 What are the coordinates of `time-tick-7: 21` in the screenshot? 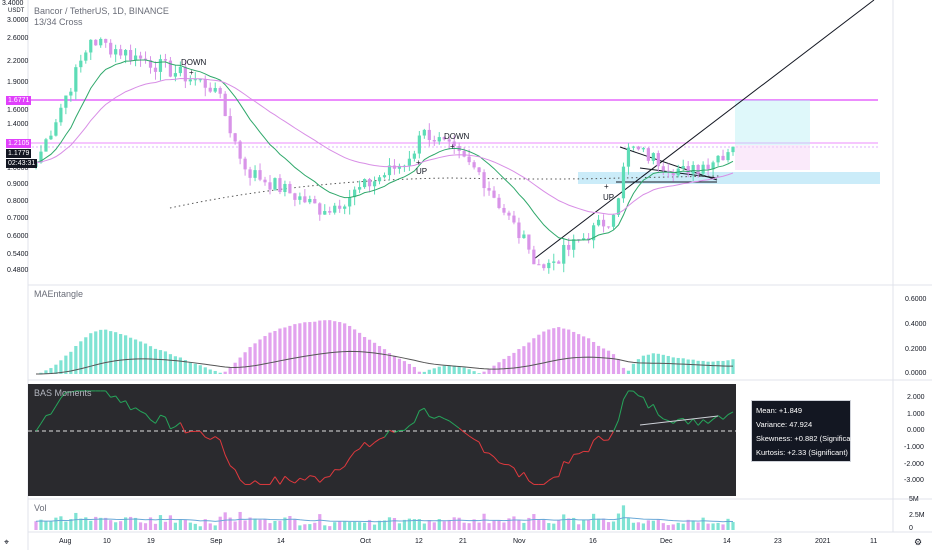 It's located at (463, 541).